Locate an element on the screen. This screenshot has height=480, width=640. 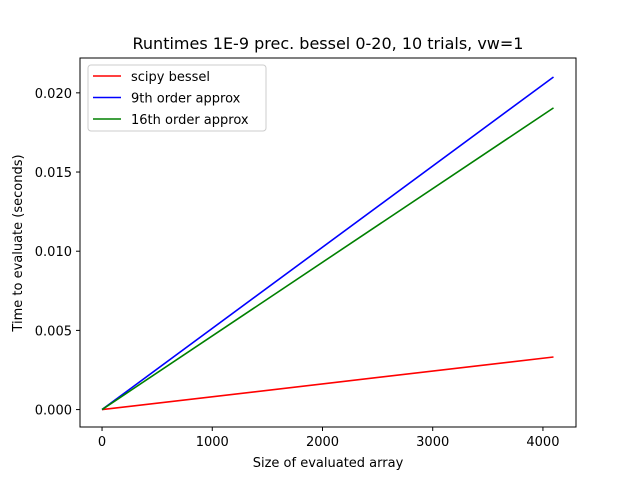
y-axis-ticks: 0.000 0.005 0.010 0.015 0.020 is located at coordinates (57, 253).